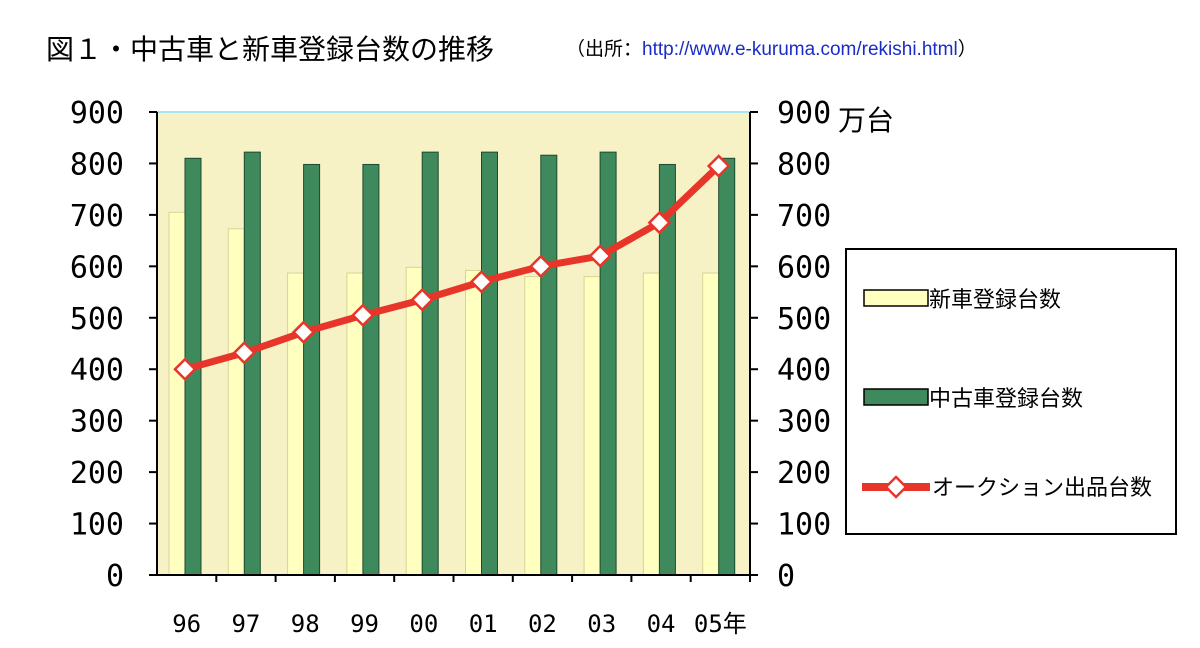  Describe the element at coordinates (804, 525) in the screenshot. I see `y-right-tick-label-100: 100` at that location.